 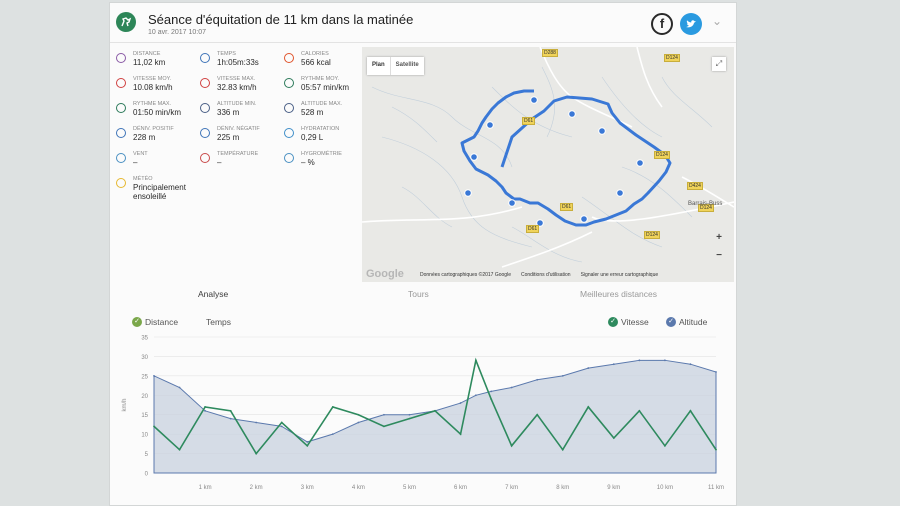 What do you see at coordinates (628, 322) in the screenshot?
I see `legend-vitesse-toggle: ✓ Vitesse` at bounding box center [628, 322].